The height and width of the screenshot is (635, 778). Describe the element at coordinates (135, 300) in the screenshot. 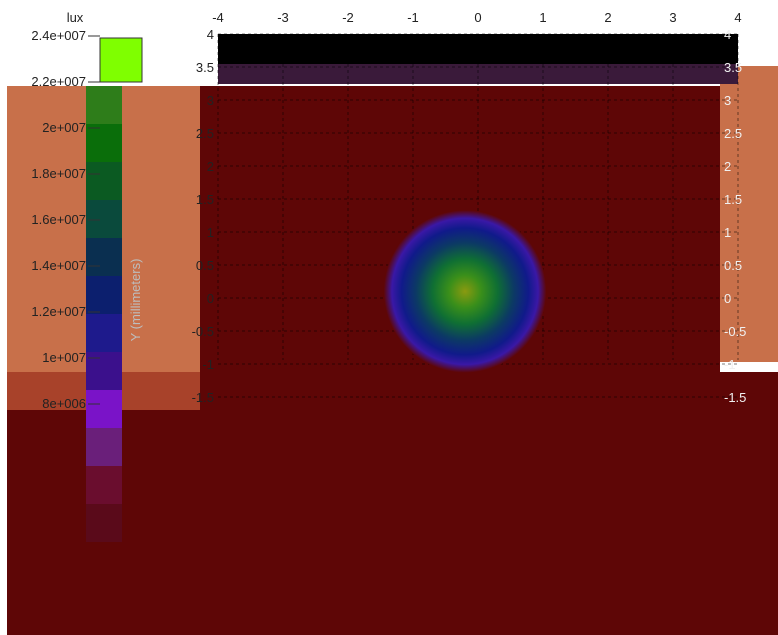

I see `y-axis-title: Y (millimeters)` at that location.